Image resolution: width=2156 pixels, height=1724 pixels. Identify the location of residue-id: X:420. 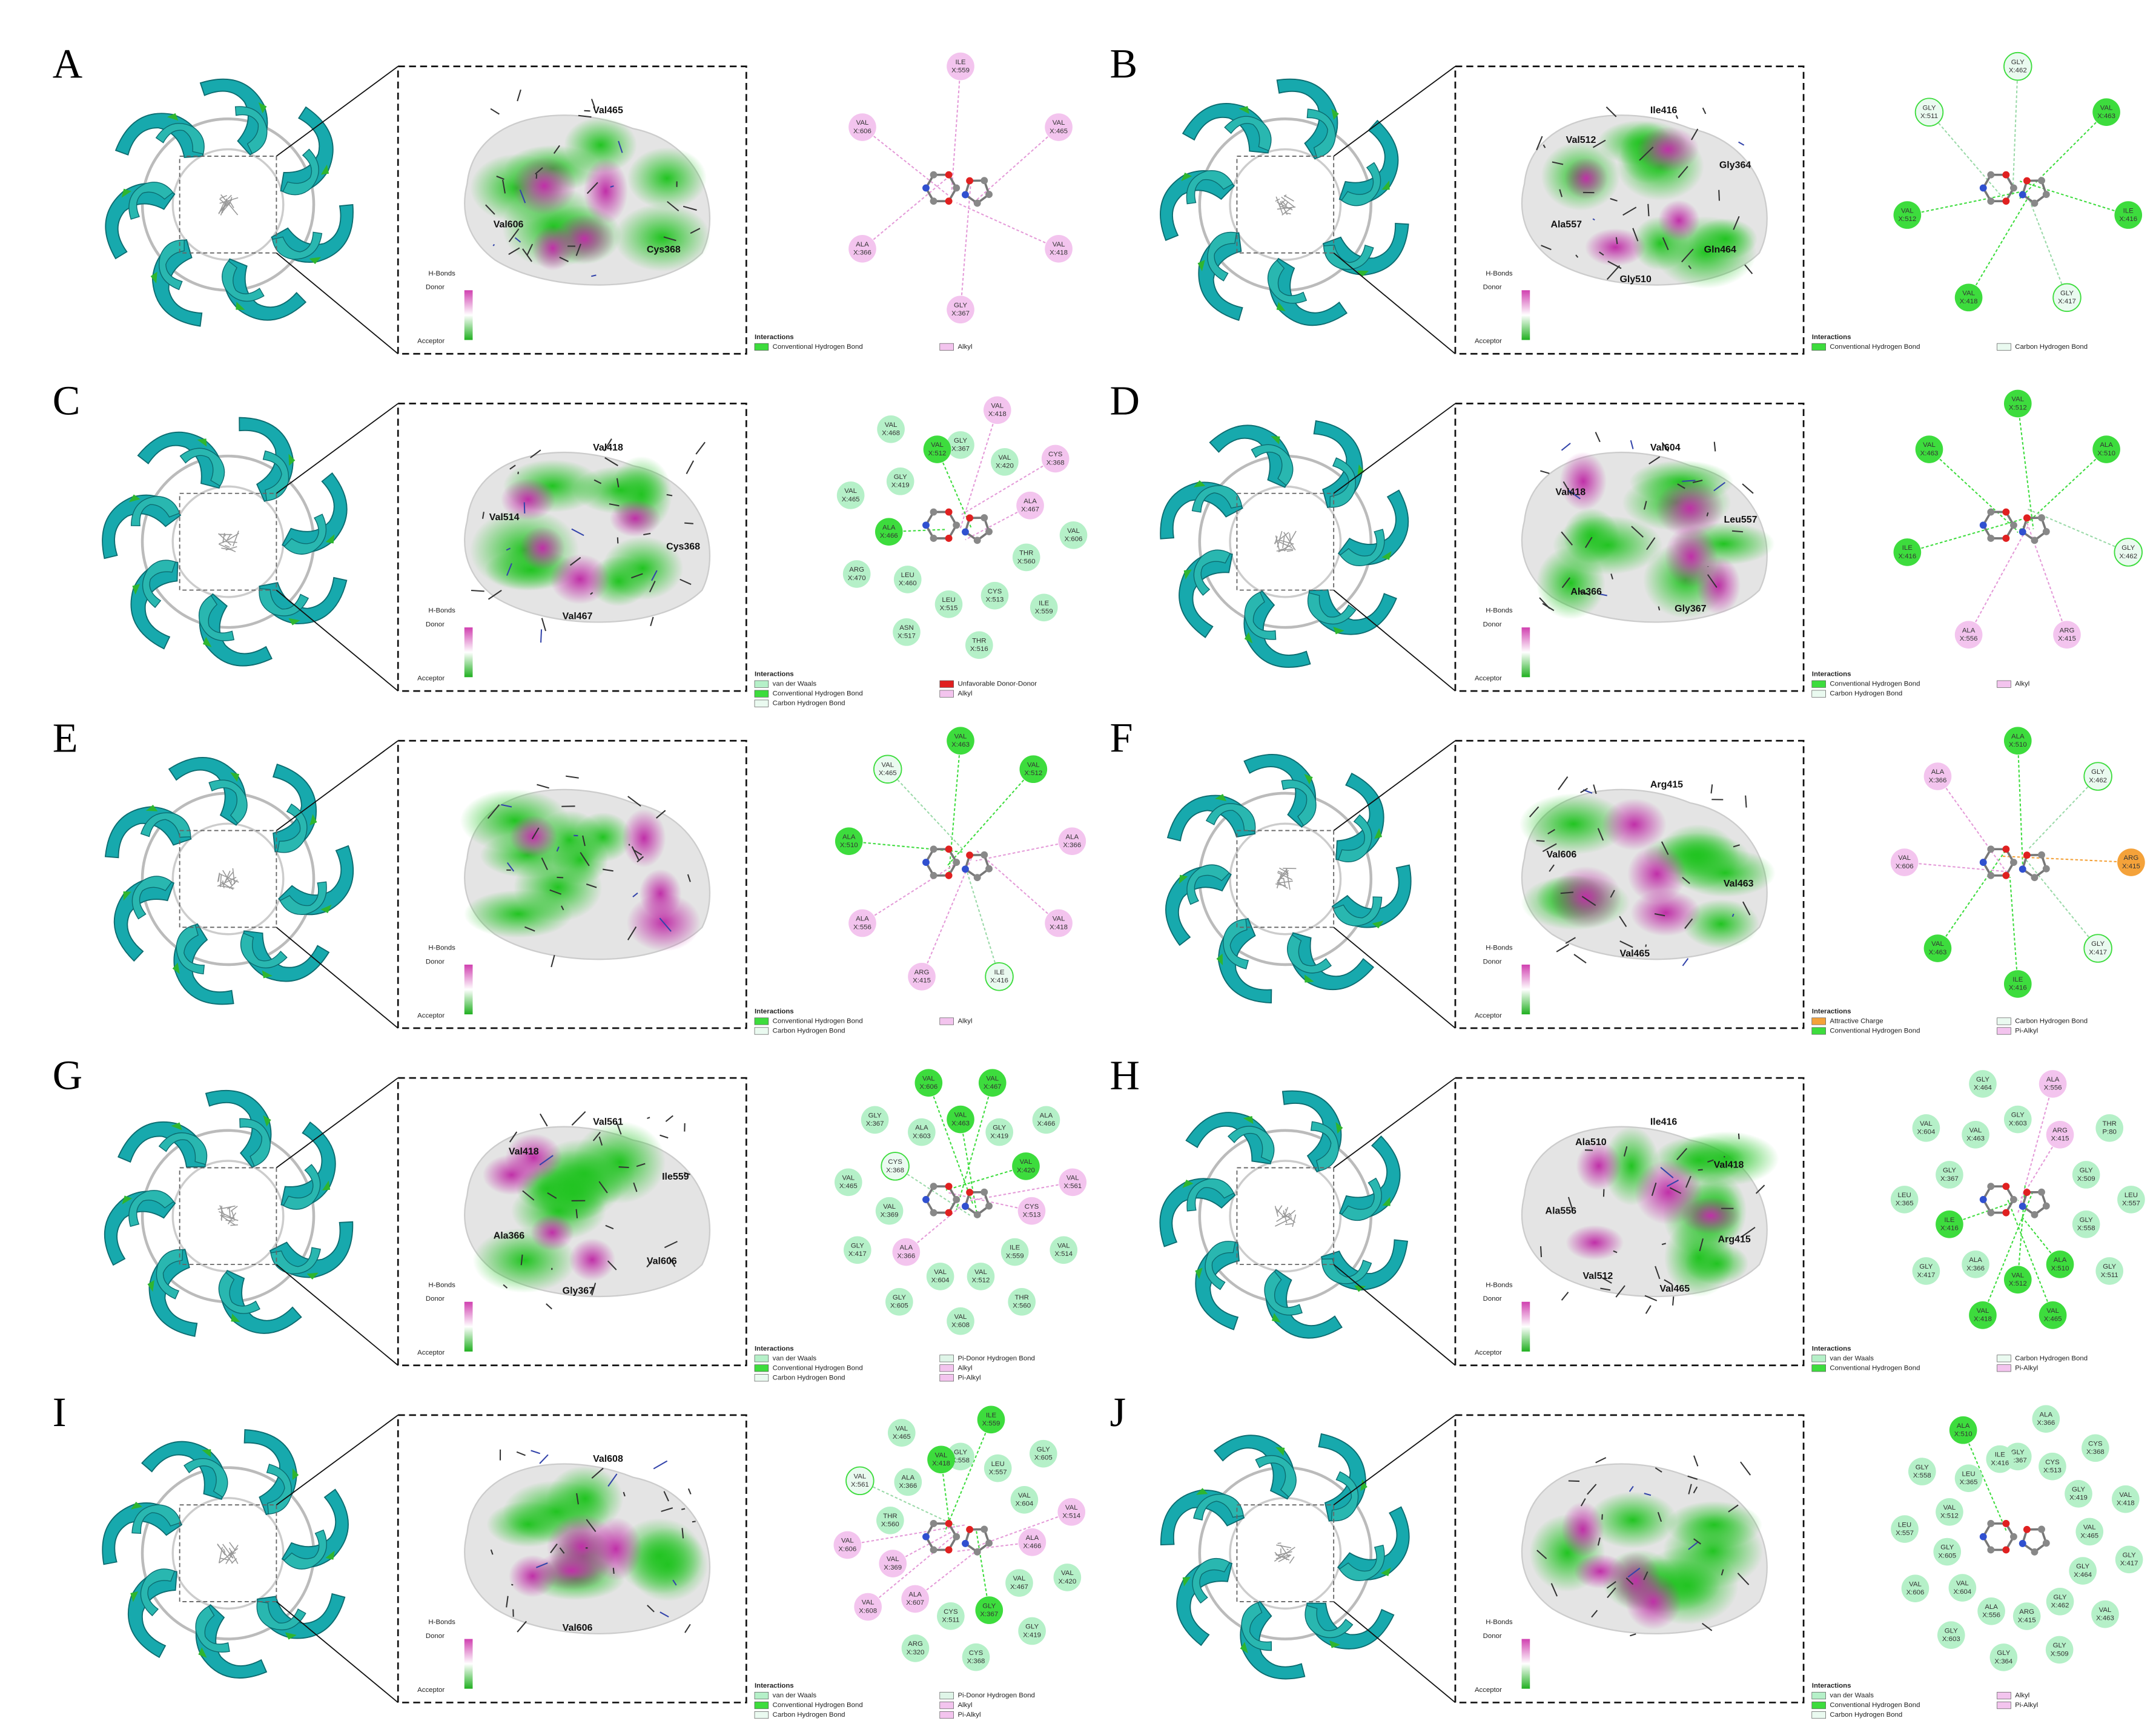
(1067, 1582).